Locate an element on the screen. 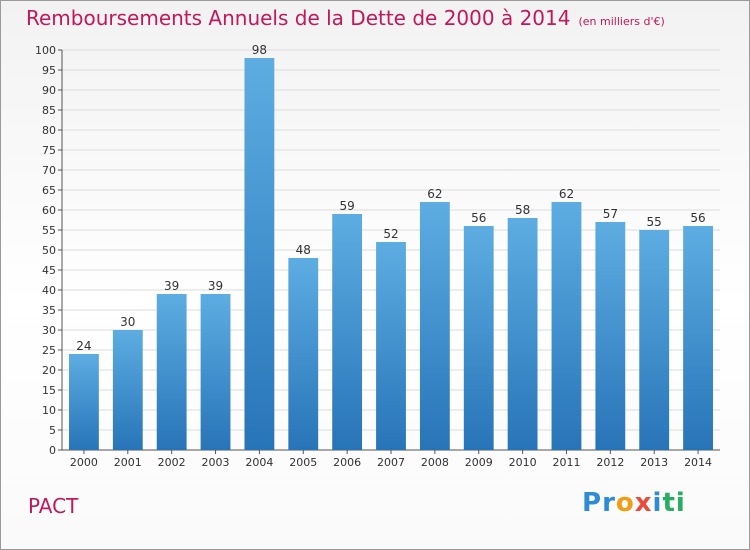  y-tick-label: 90 is located at coordinates (49, 90).